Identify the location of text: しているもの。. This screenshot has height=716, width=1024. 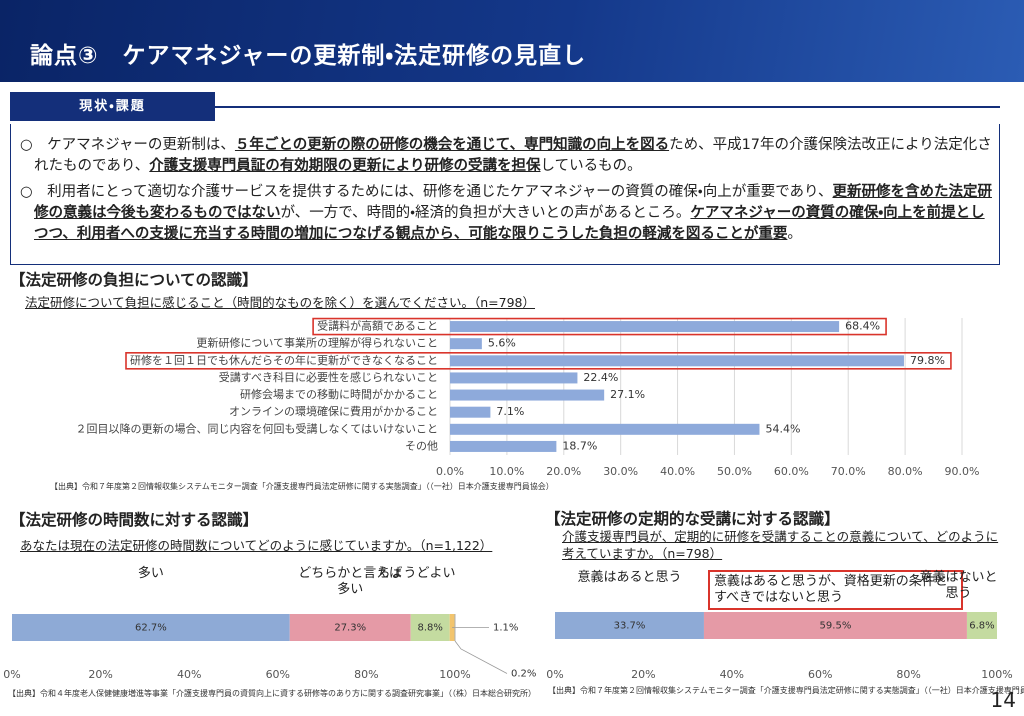
(591, 166).